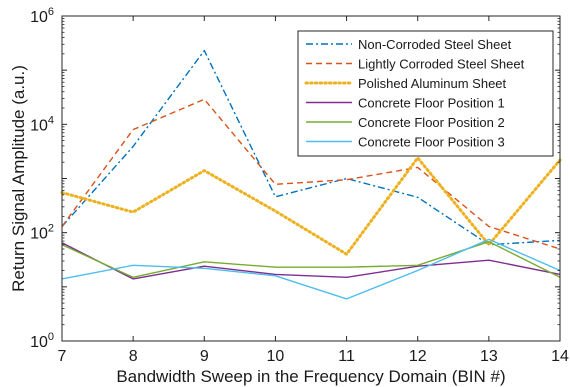 The height and width of the screenshot is (387, 570). Describe the element at coordinates (62, 356) in the screenshot. I see `x-tick-label: 7` at that location.